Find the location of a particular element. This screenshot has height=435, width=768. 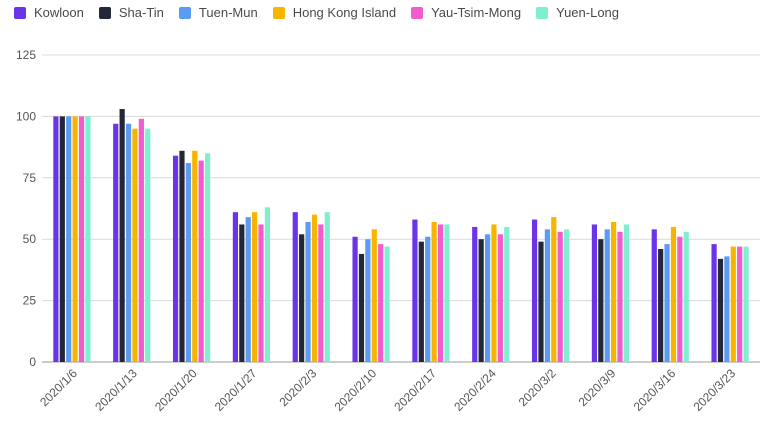

x-tick-label: 2020/3/9 is located at coordinates (597, 387).